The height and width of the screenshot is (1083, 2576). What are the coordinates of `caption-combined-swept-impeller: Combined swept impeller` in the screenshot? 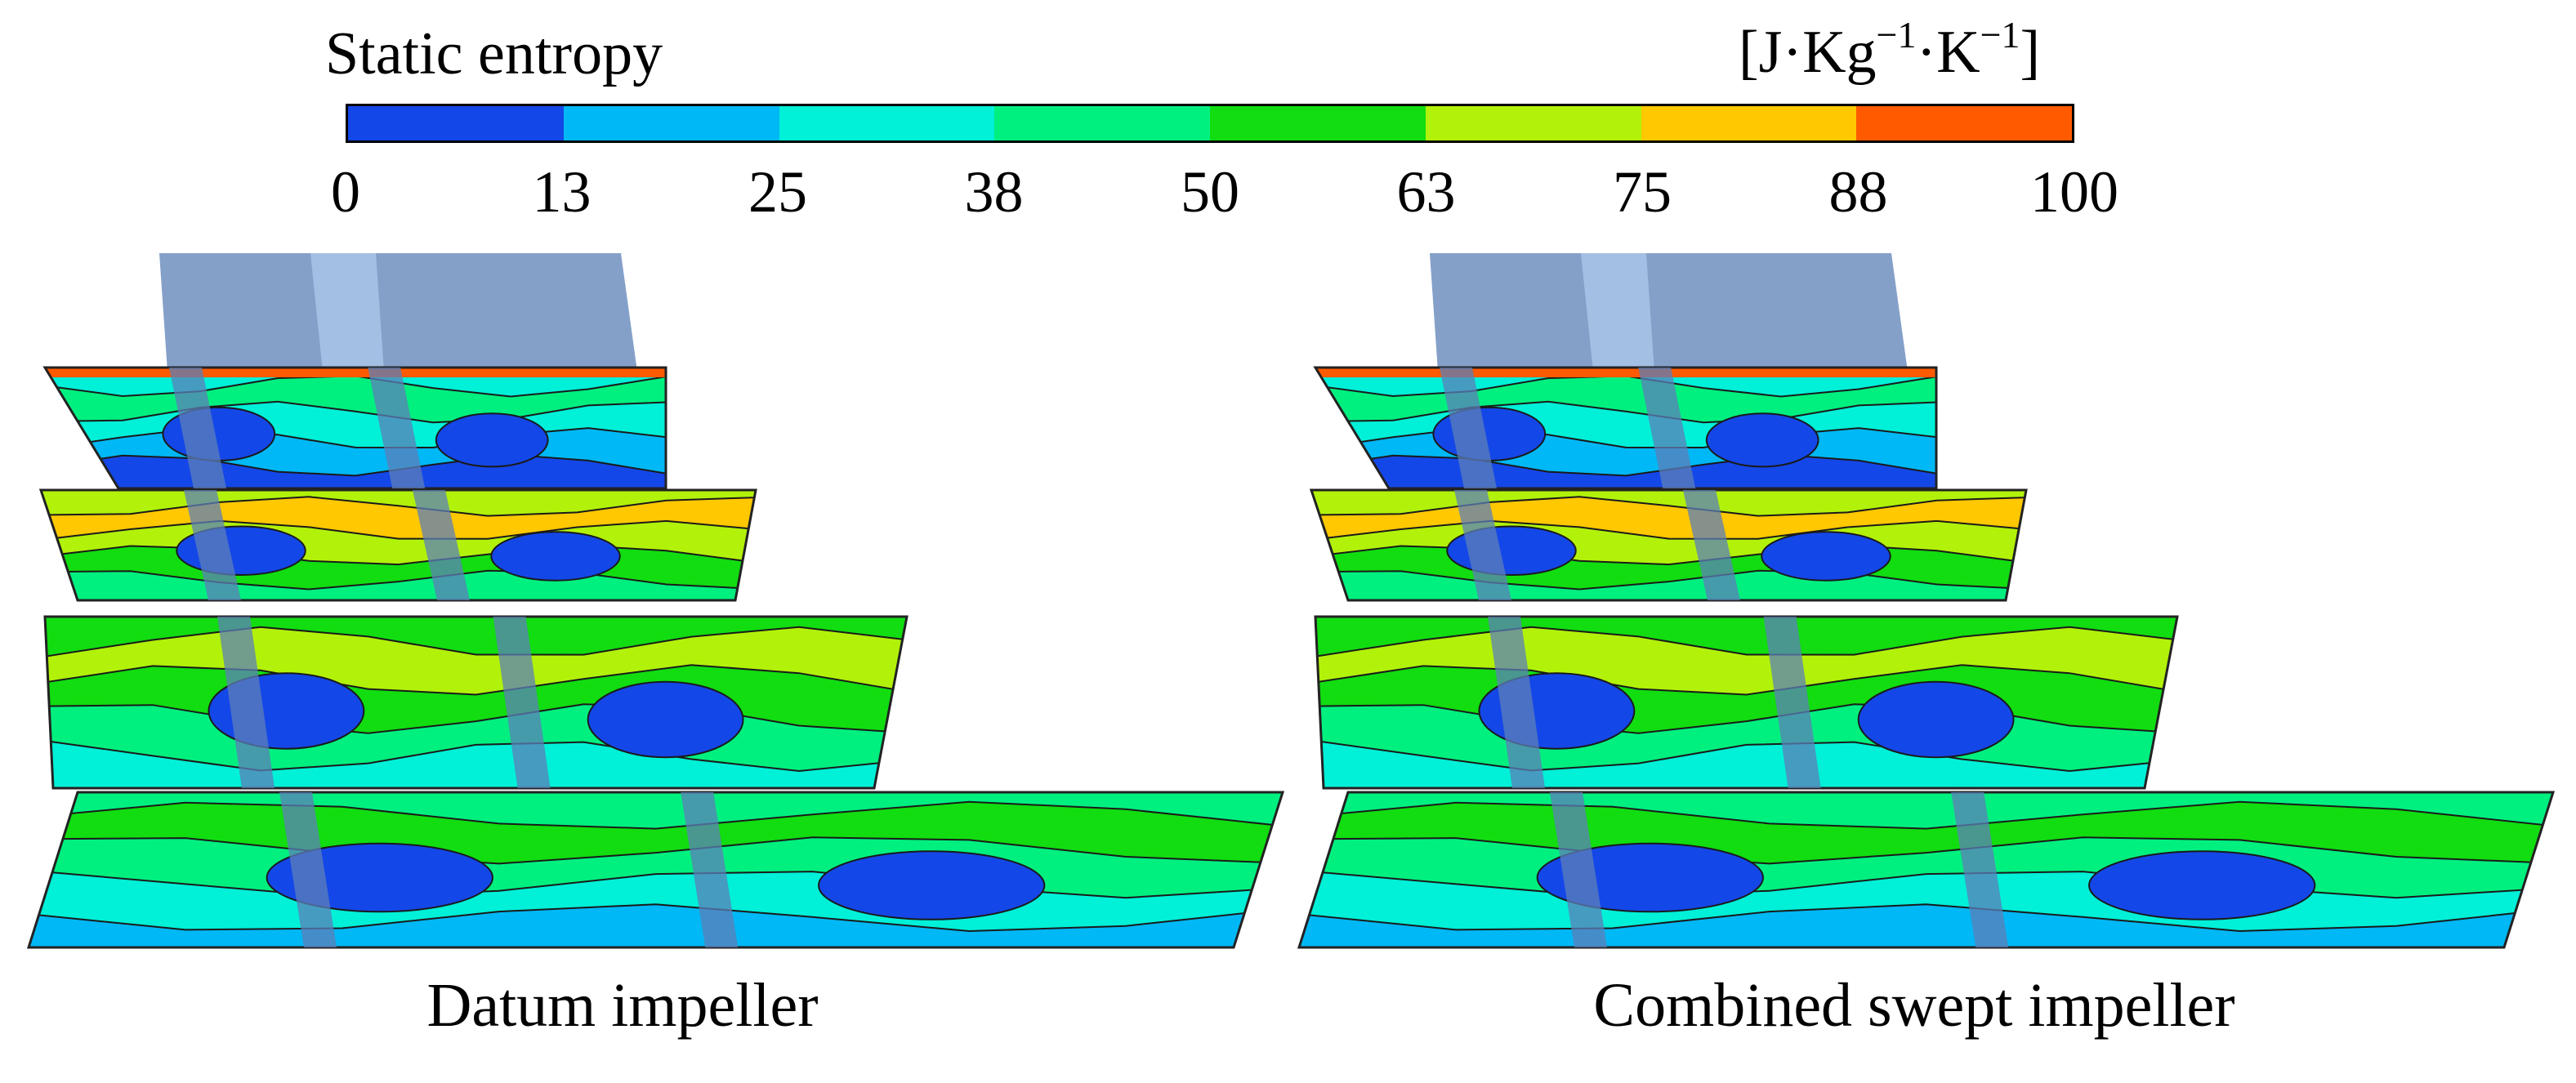 It's located at (1914, 1006).